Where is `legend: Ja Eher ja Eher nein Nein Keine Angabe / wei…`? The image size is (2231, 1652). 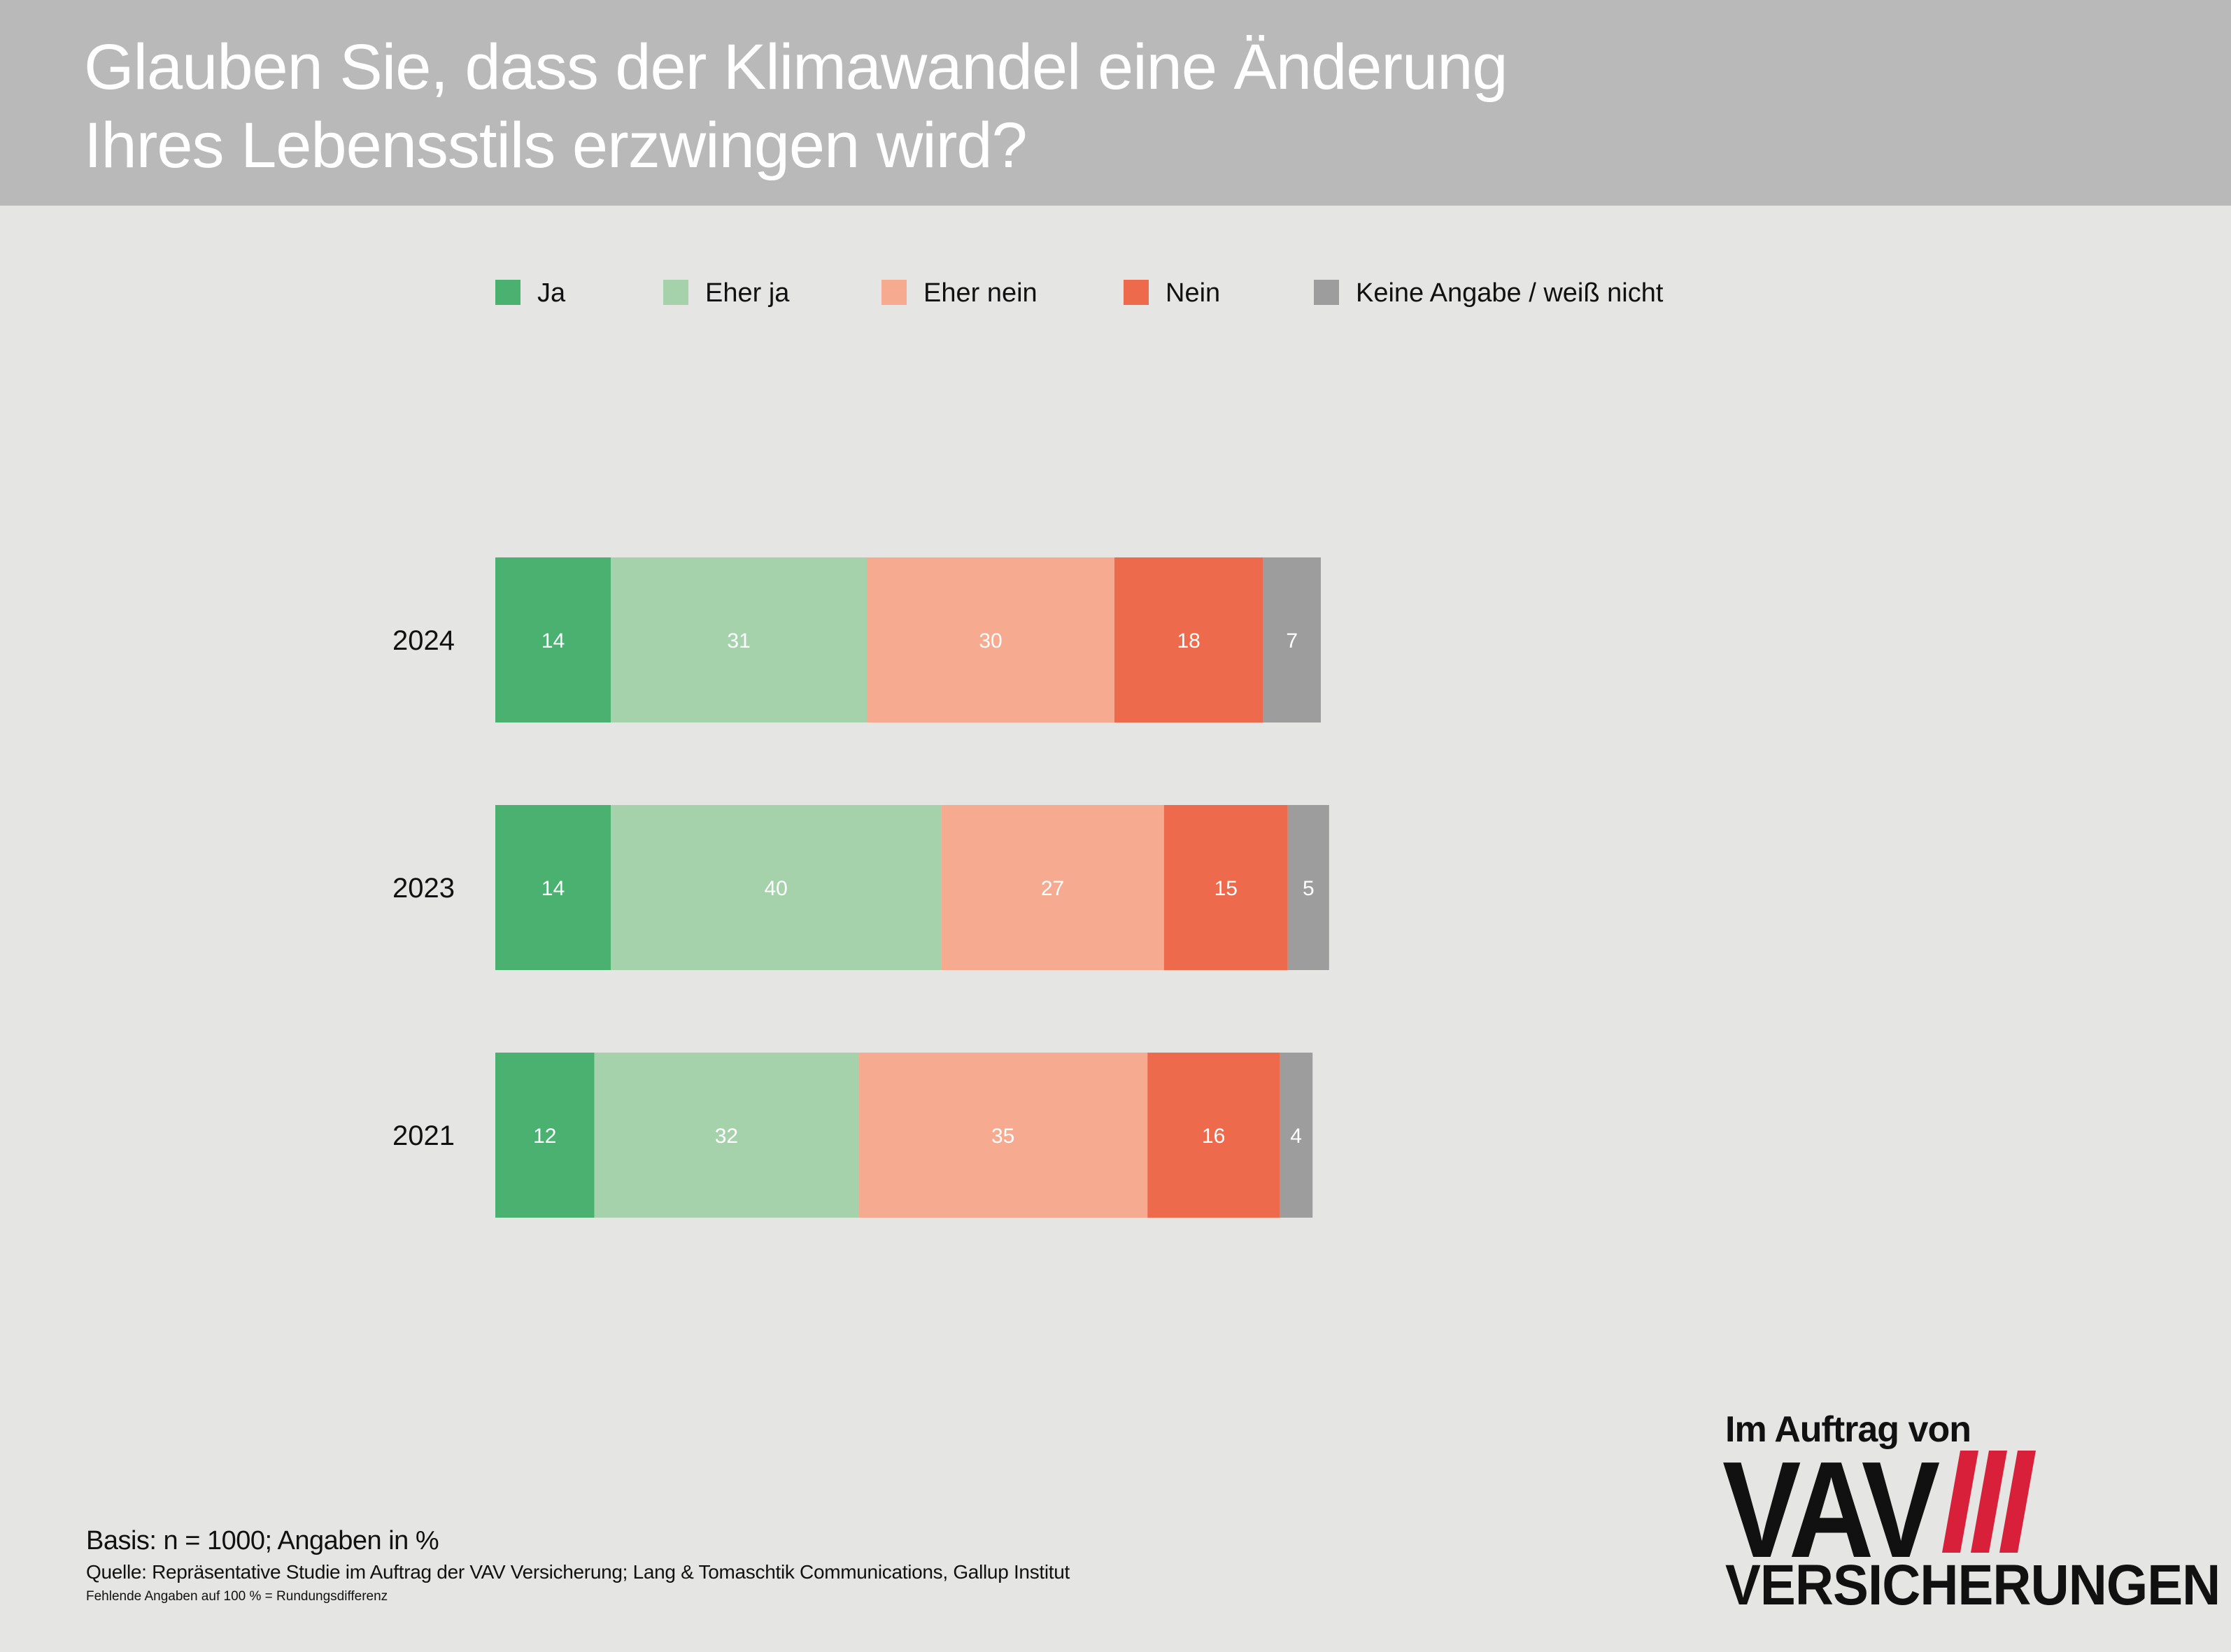 legend: Ja Eher ja Eher nein Nein Keine Angabe / wei… is located at coordinates (1079, 293).